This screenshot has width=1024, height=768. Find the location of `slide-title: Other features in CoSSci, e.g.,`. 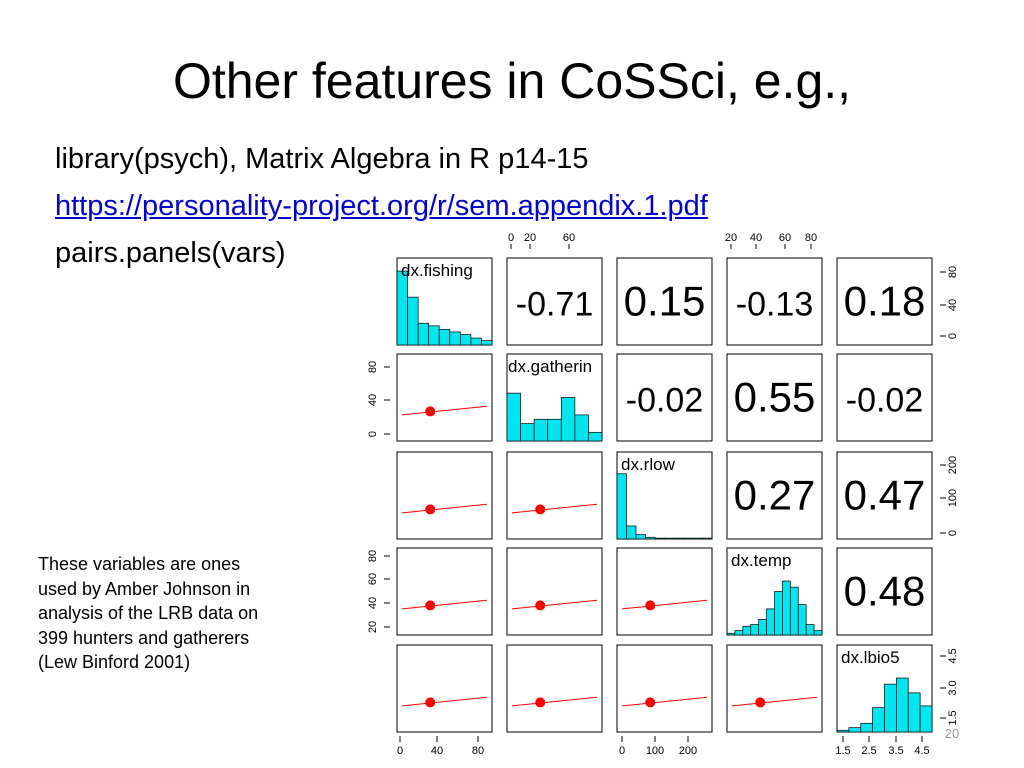

slide-title: Other features in CoSSci, e.g., is located at coordinates (512, 81).